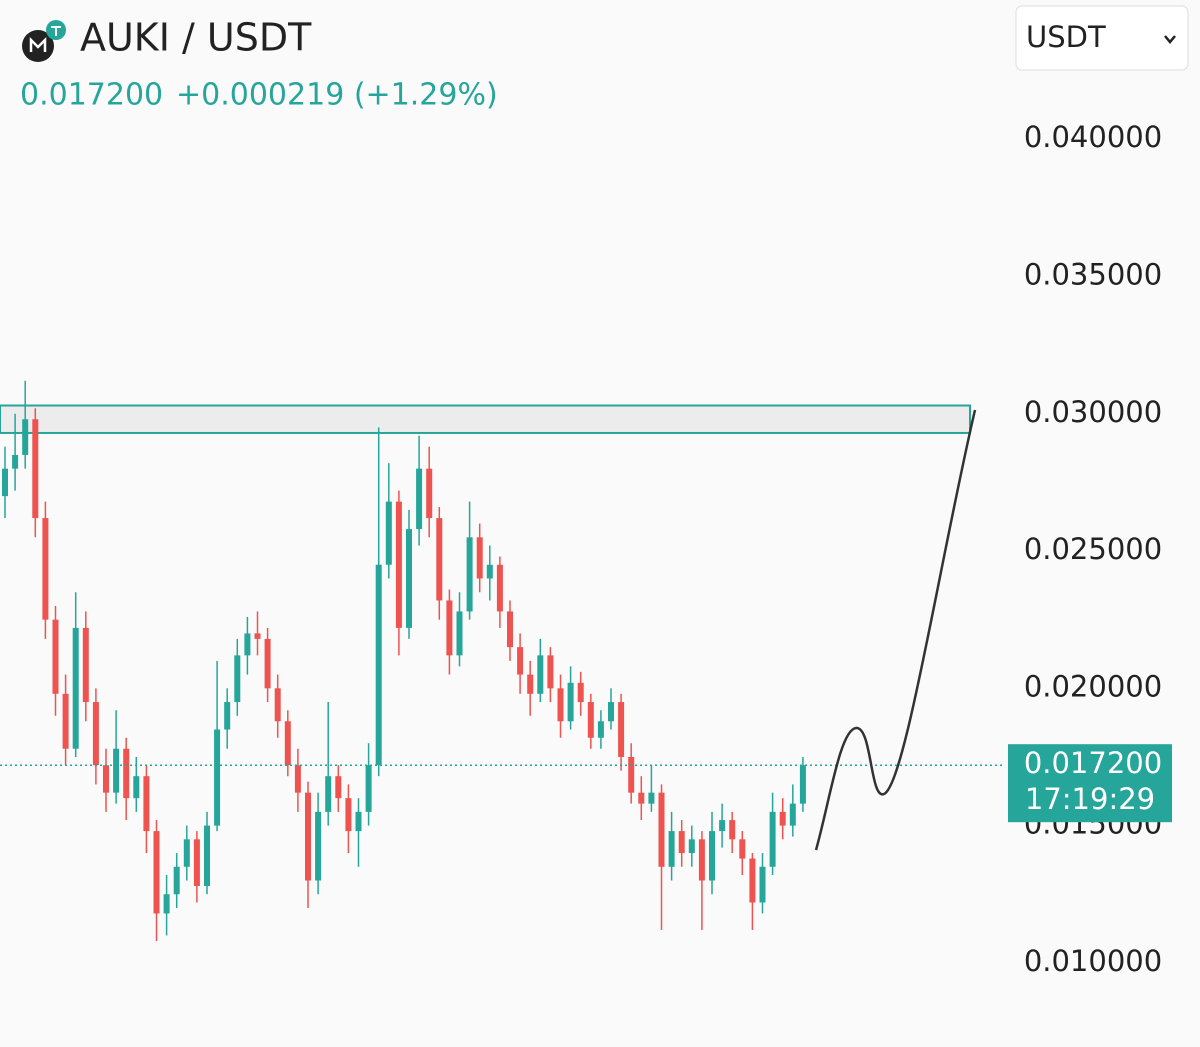 The image size is (1200, 1047). What do you see at coordinates (1090, 799) in the screenshot?
I see `price-tag-timer: 17:19:29` at bounding box center [1090, 799].